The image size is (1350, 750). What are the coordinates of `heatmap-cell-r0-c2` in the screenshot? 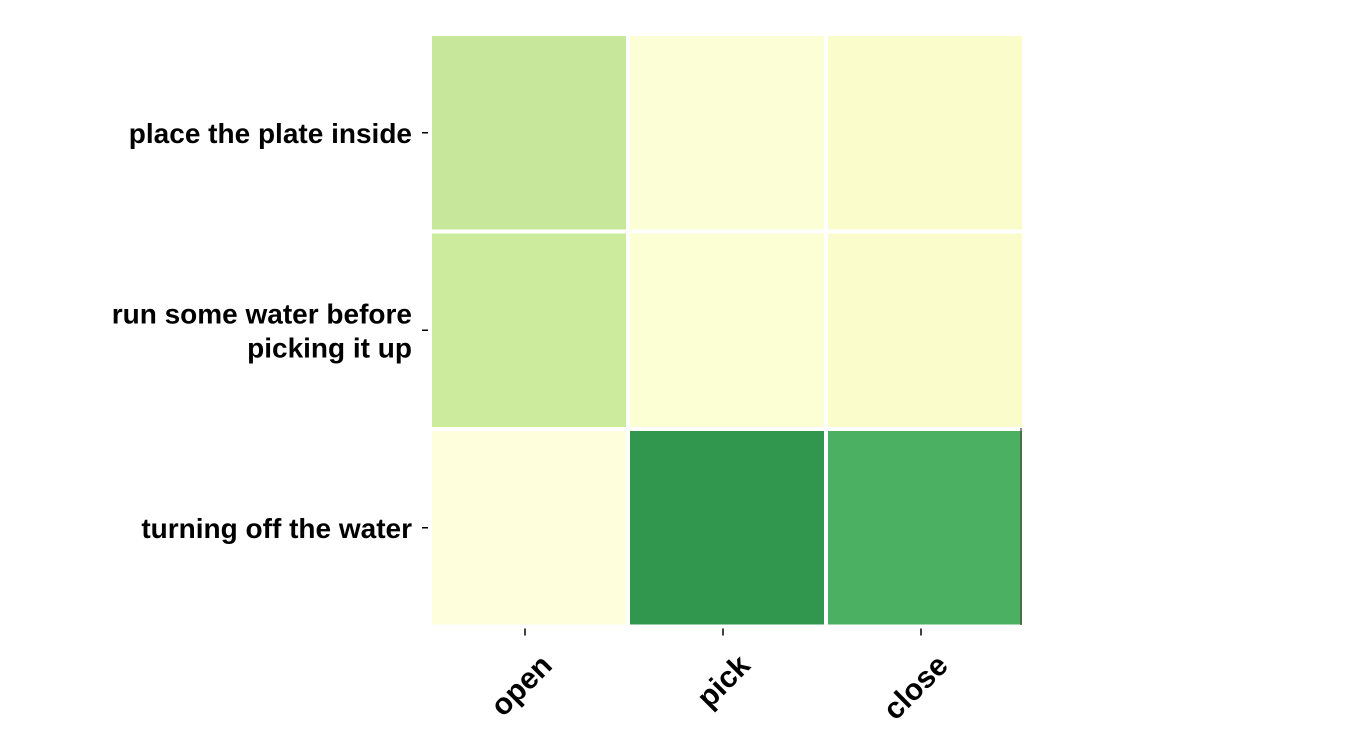 It's located at (925, 133).